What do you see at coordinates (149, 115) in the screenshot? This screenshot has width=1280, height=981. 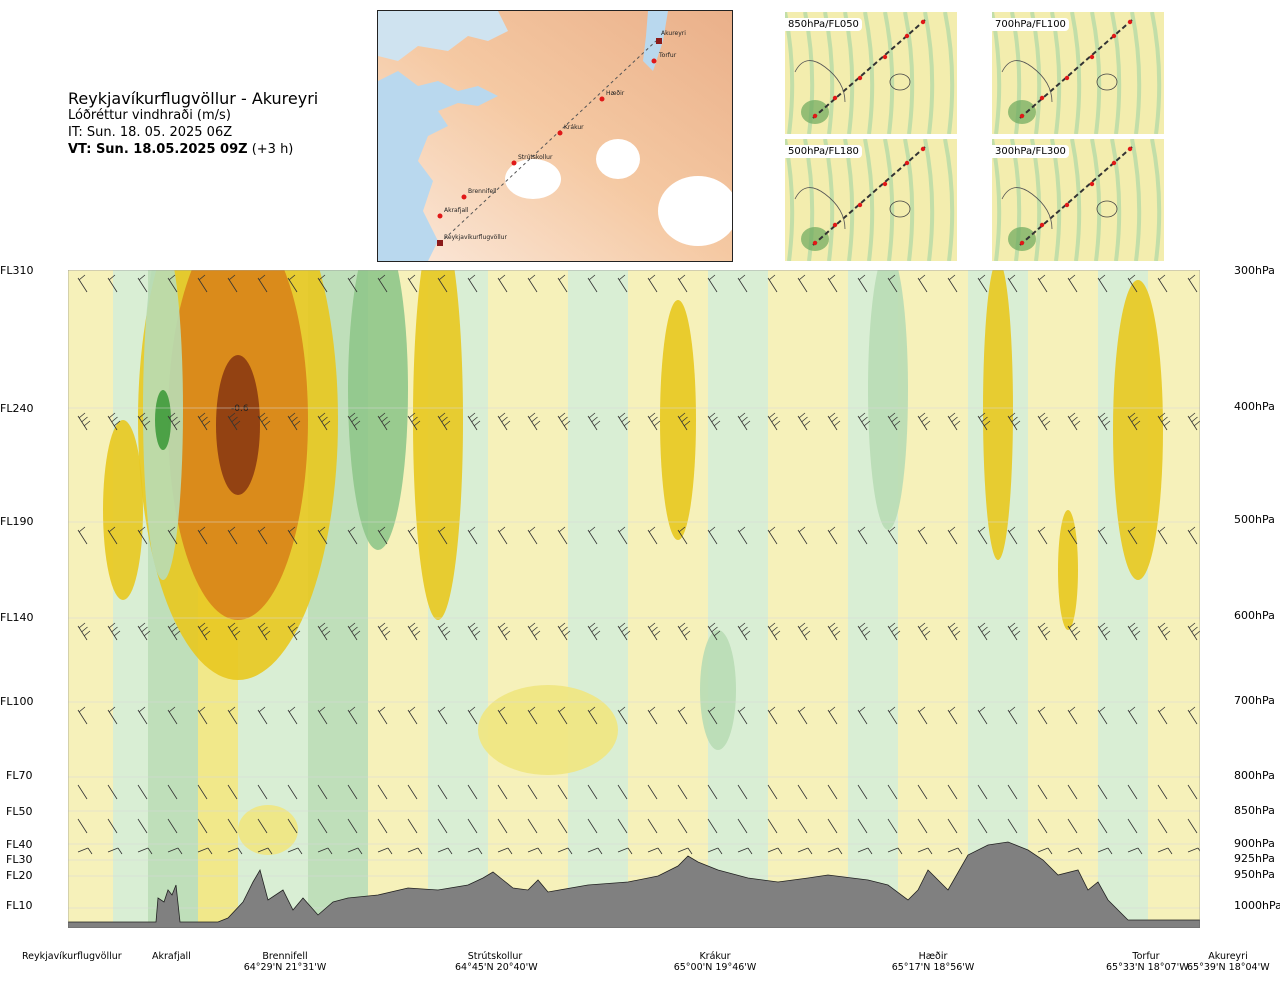 I see `variable-subtitle: Lóðréttur vindhraði (m/s)` at bounding box center [149, 115].